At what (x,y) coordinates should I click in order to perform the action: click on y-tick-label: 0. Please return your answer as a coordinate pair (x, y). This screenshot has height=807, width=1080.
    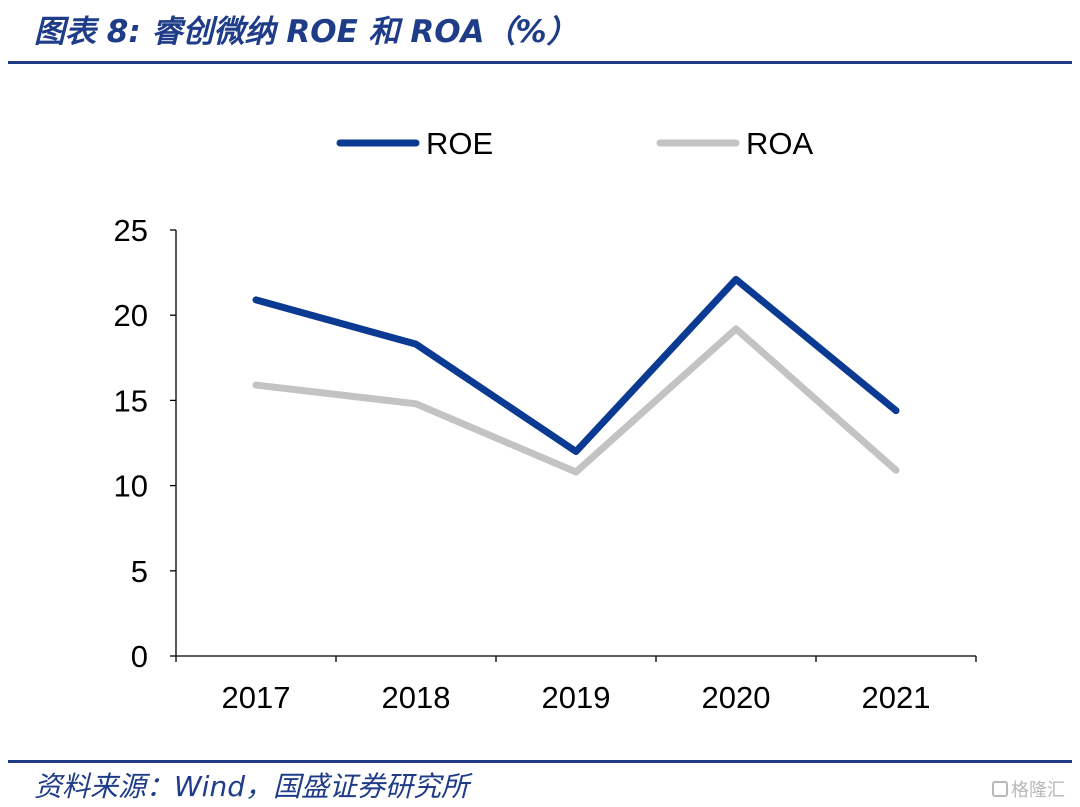
    Looking at the image, I should click on (139, 656).